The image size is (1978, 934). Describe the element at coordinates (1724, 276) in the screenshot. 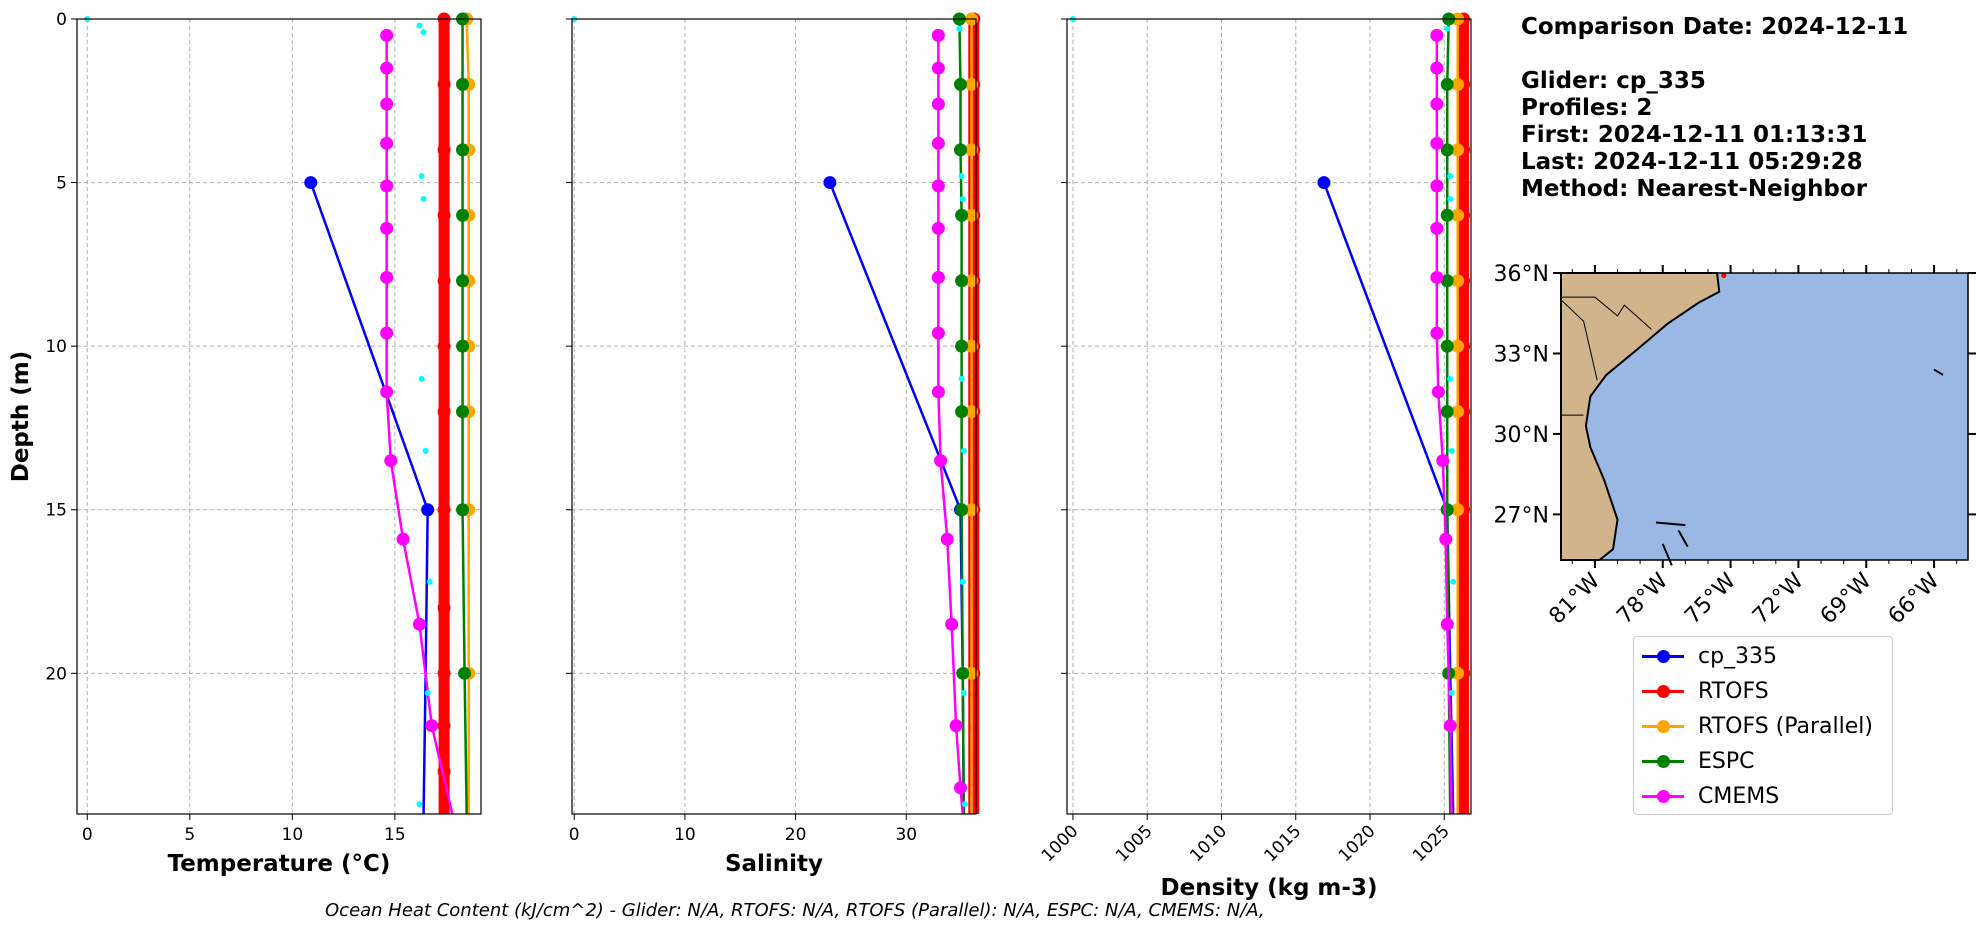

I see `glider-location-marker` at that location.